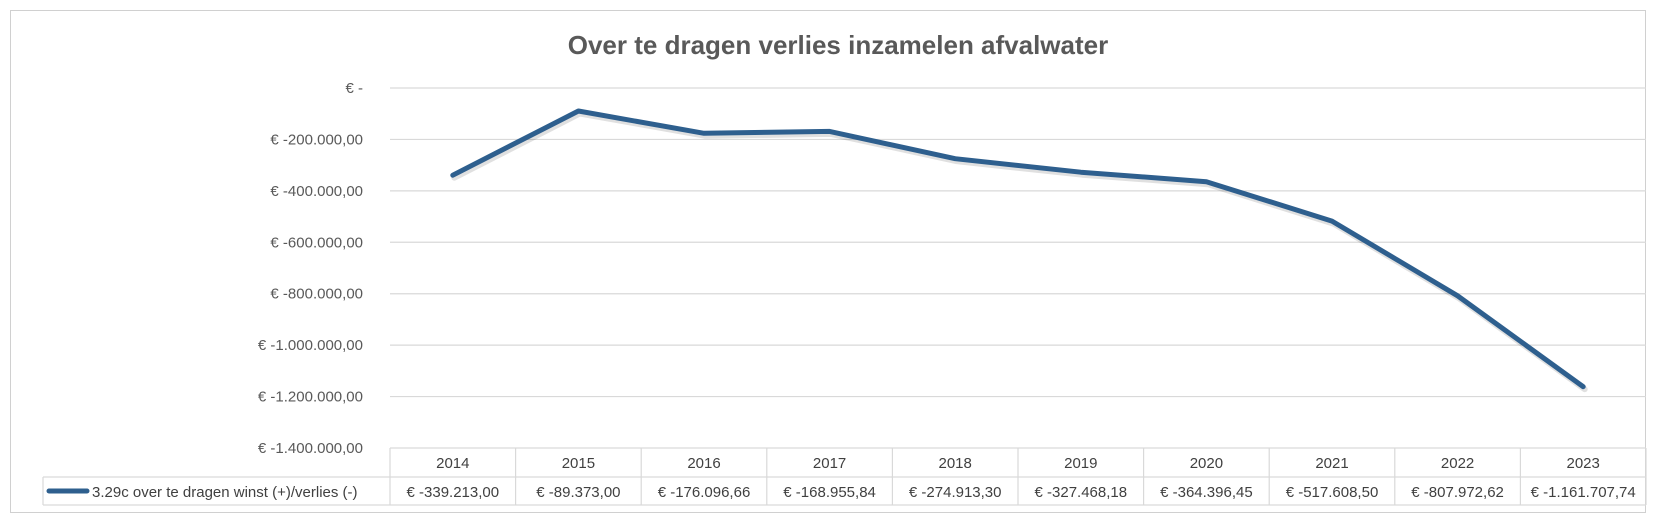 The width and height of the screenshot is (1680, 523). Describe the element at coordinates (1583, 463) in the screenshot. I see `x-tick-label: 2023` at that location.